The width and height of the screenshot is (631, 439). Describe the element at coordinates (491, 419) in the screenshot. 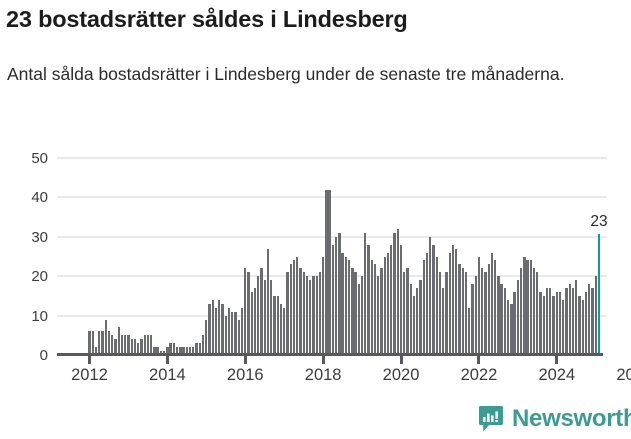

I see `bar-chart-speech-bubble-icon` at that location.